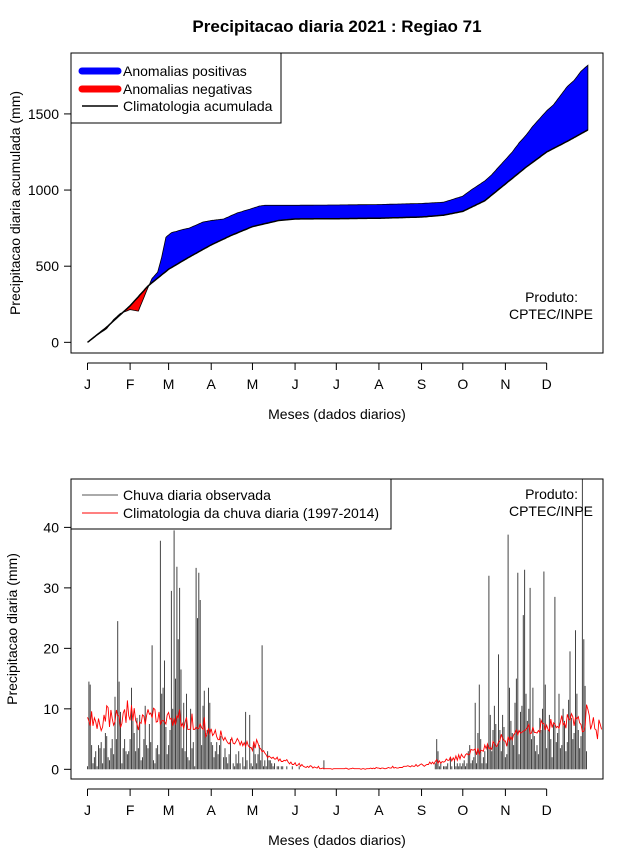 This screenshot has width=640, height=850. I want to click on accumulated-product-label: Produto:, so click(551, 297).